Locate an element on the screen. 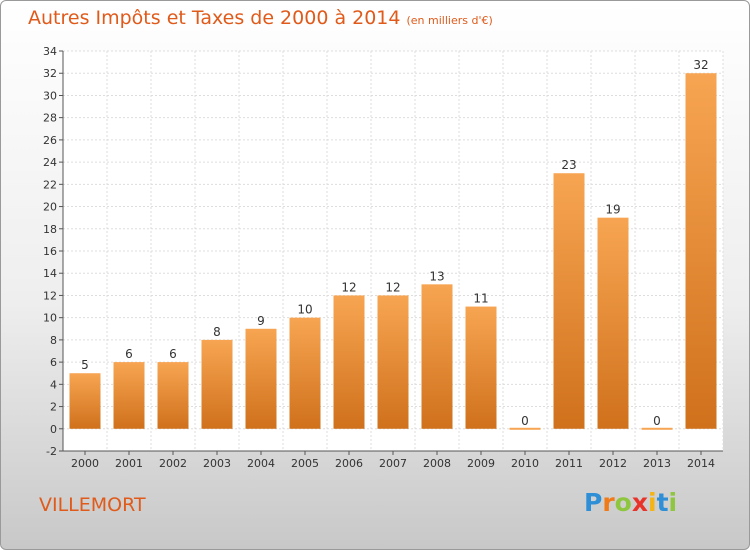  x-tick-label: 2013 is located at coordinates (657, 463).